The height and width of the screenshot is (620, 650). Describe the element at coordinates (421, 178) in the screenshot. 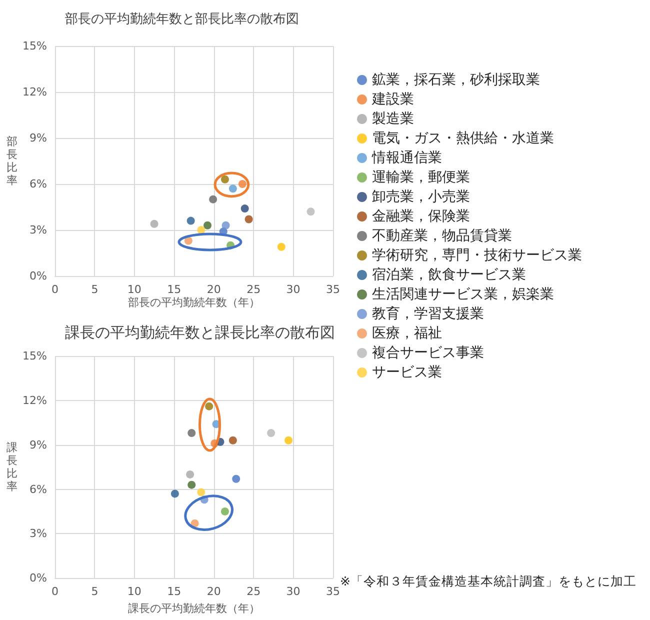

I see `legend-label: 運輸業，郵便業` at that location.